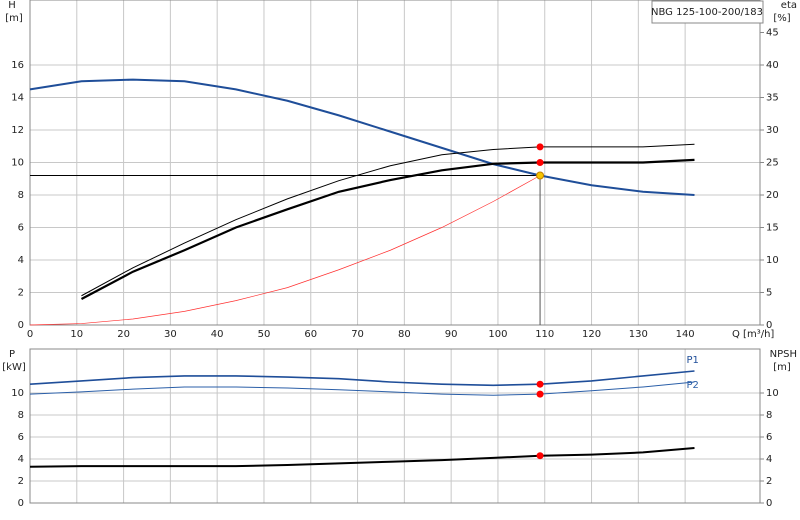 This screenshot has width=800, height=520. I want to click on x-tick-label: 110, so click(544, 334).